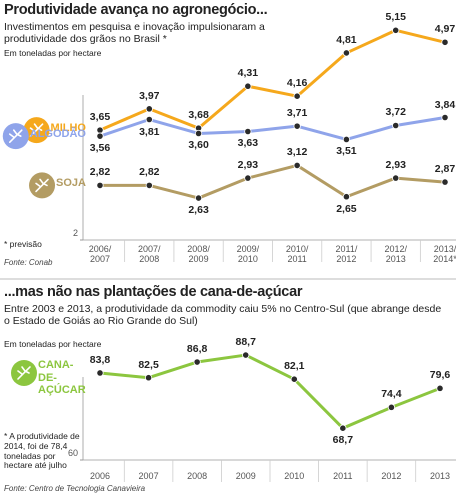 Image resolution: width=456 pixels, height=495 pixels. I want to click on data-label: 3,56, so click(100, 148).